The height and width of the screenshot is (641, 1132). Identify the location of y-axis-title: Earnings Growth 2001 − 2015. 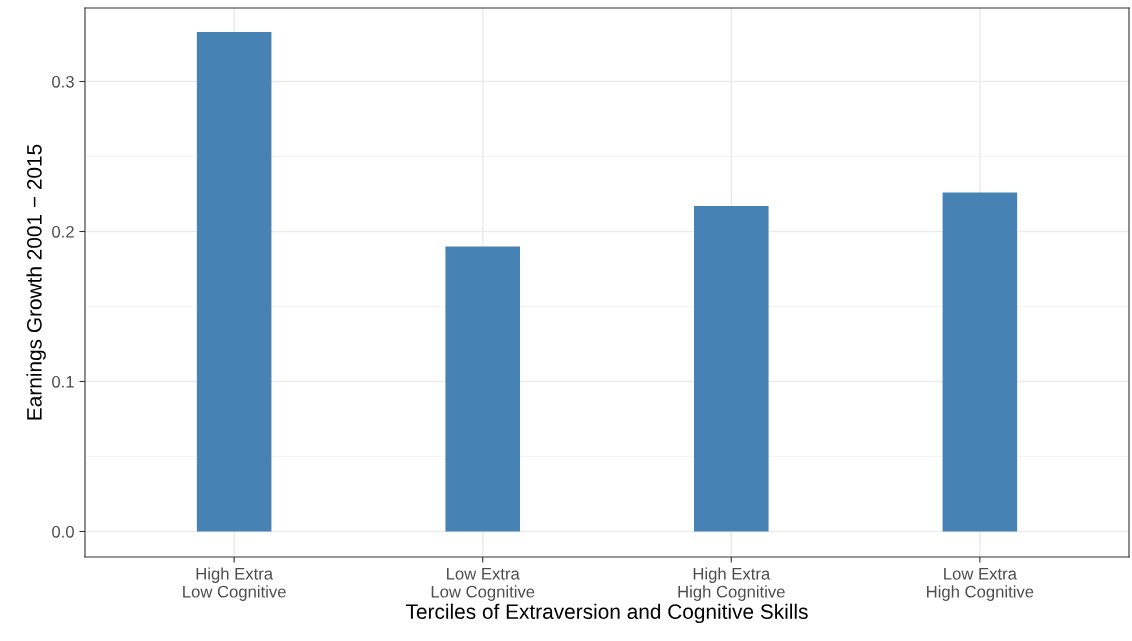
(36, 282).